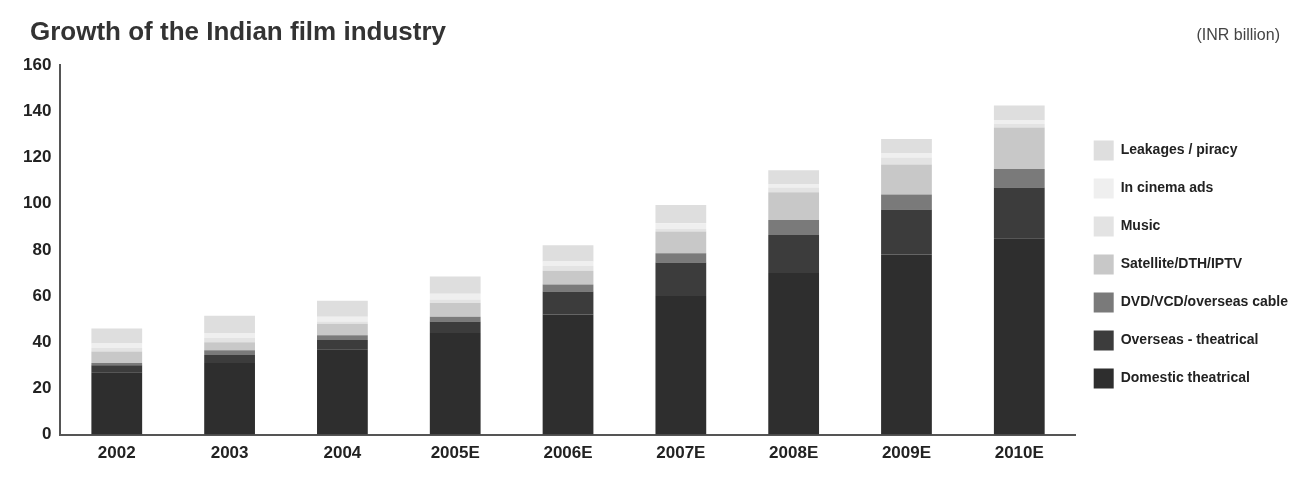 The width and height of the screenshot is (1308, 477). I want to click on x-tick-label: 2005E, so click(455, 453).